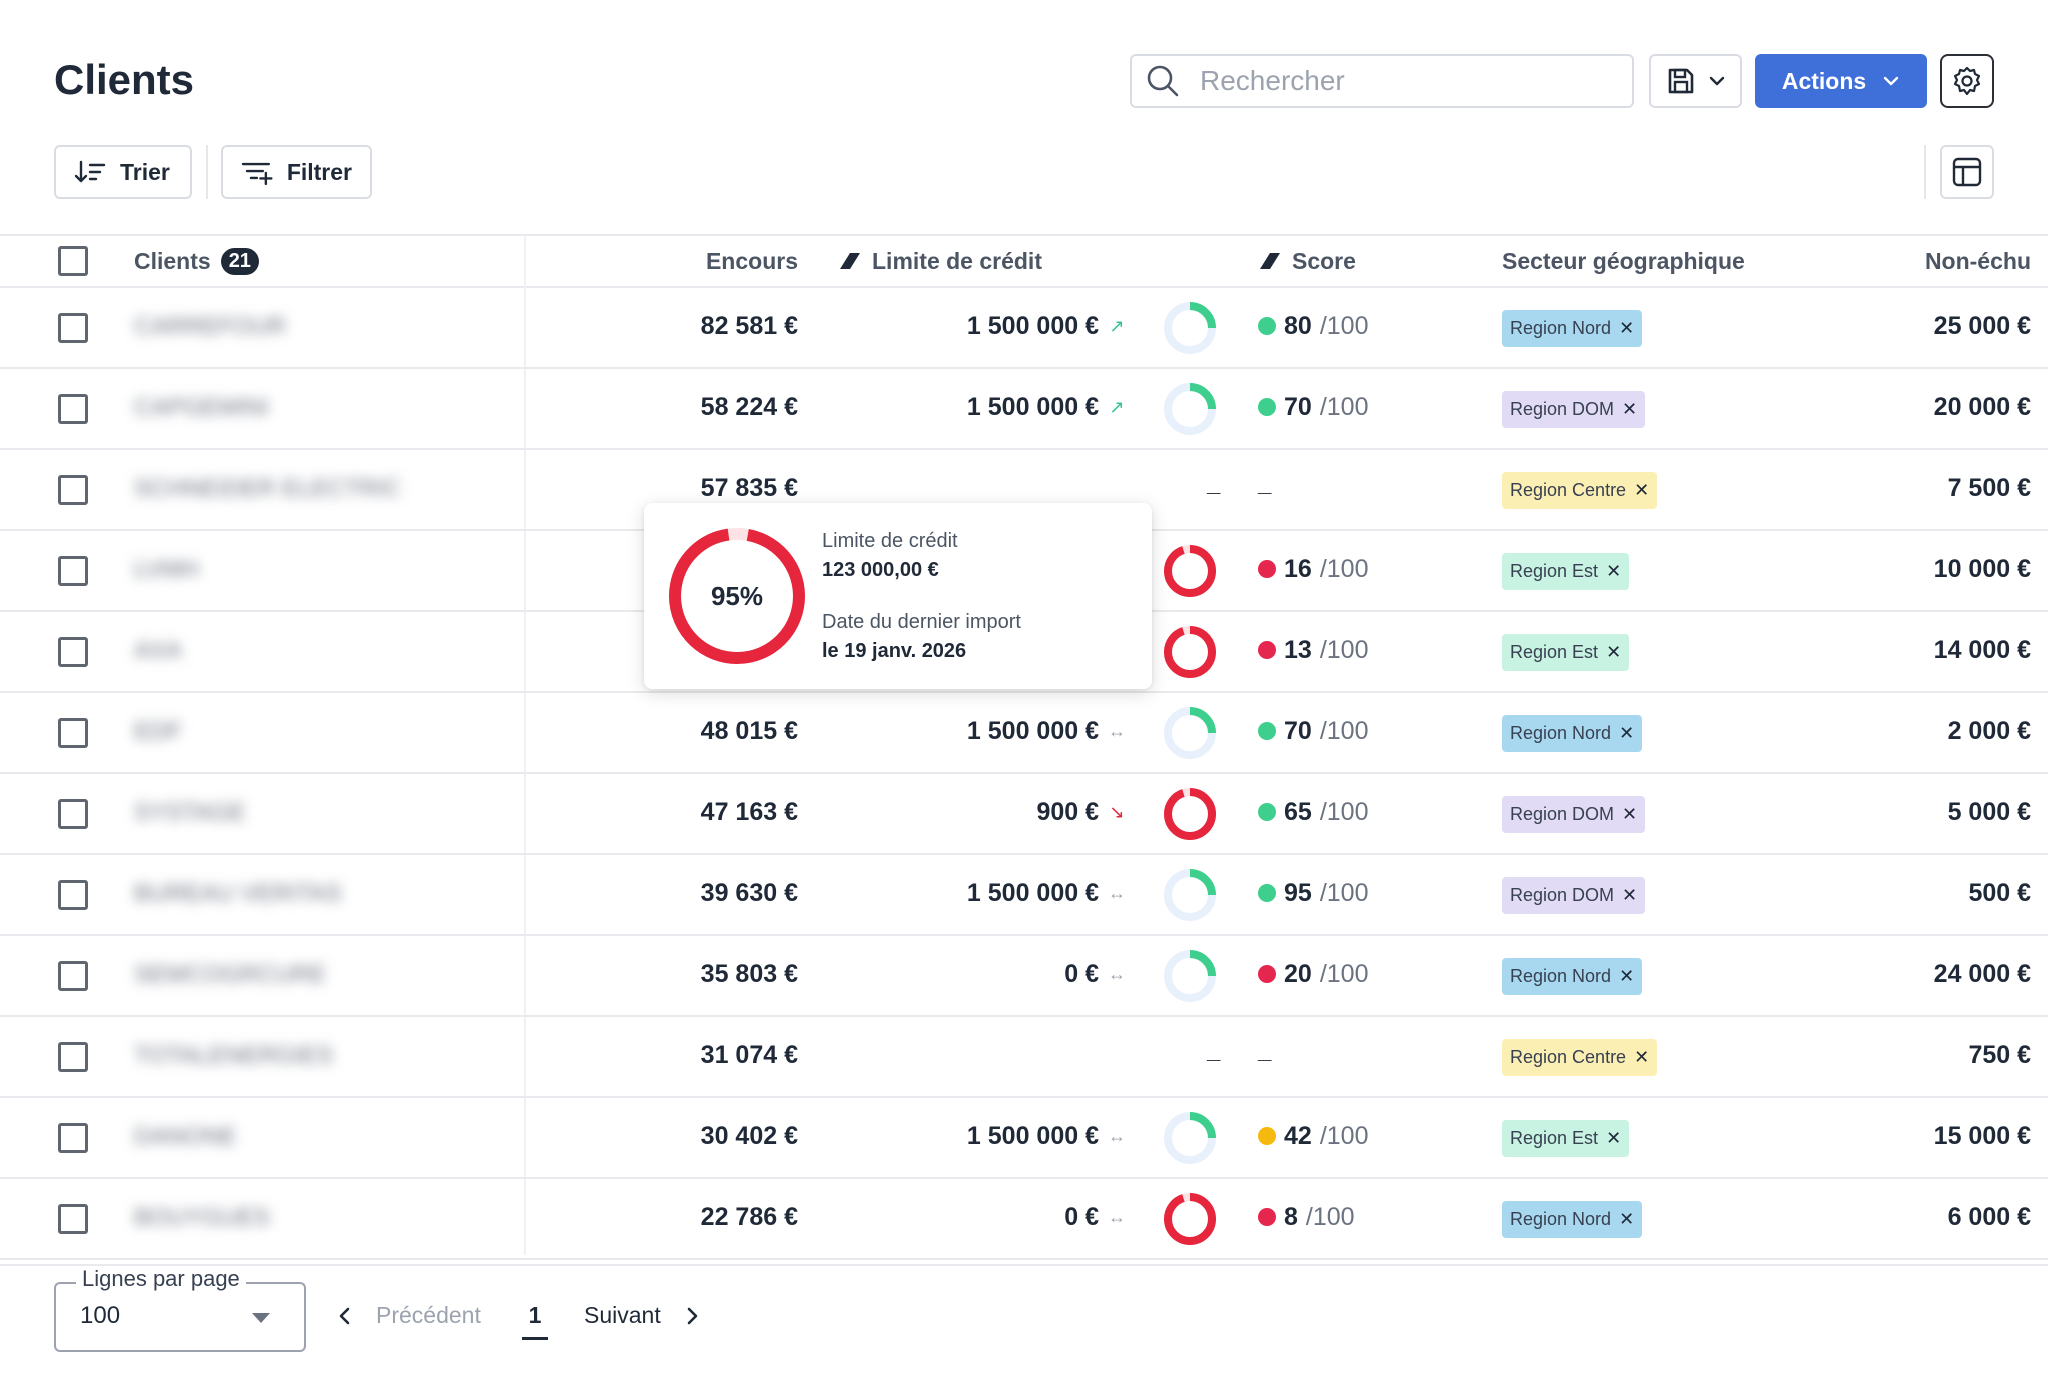 The width and height of the screenshot is (2048, 1378). Describe the element at coordinates (1081, 812) in the screenshot. I see `credit-limit-value: 900 € ↘` at that location.